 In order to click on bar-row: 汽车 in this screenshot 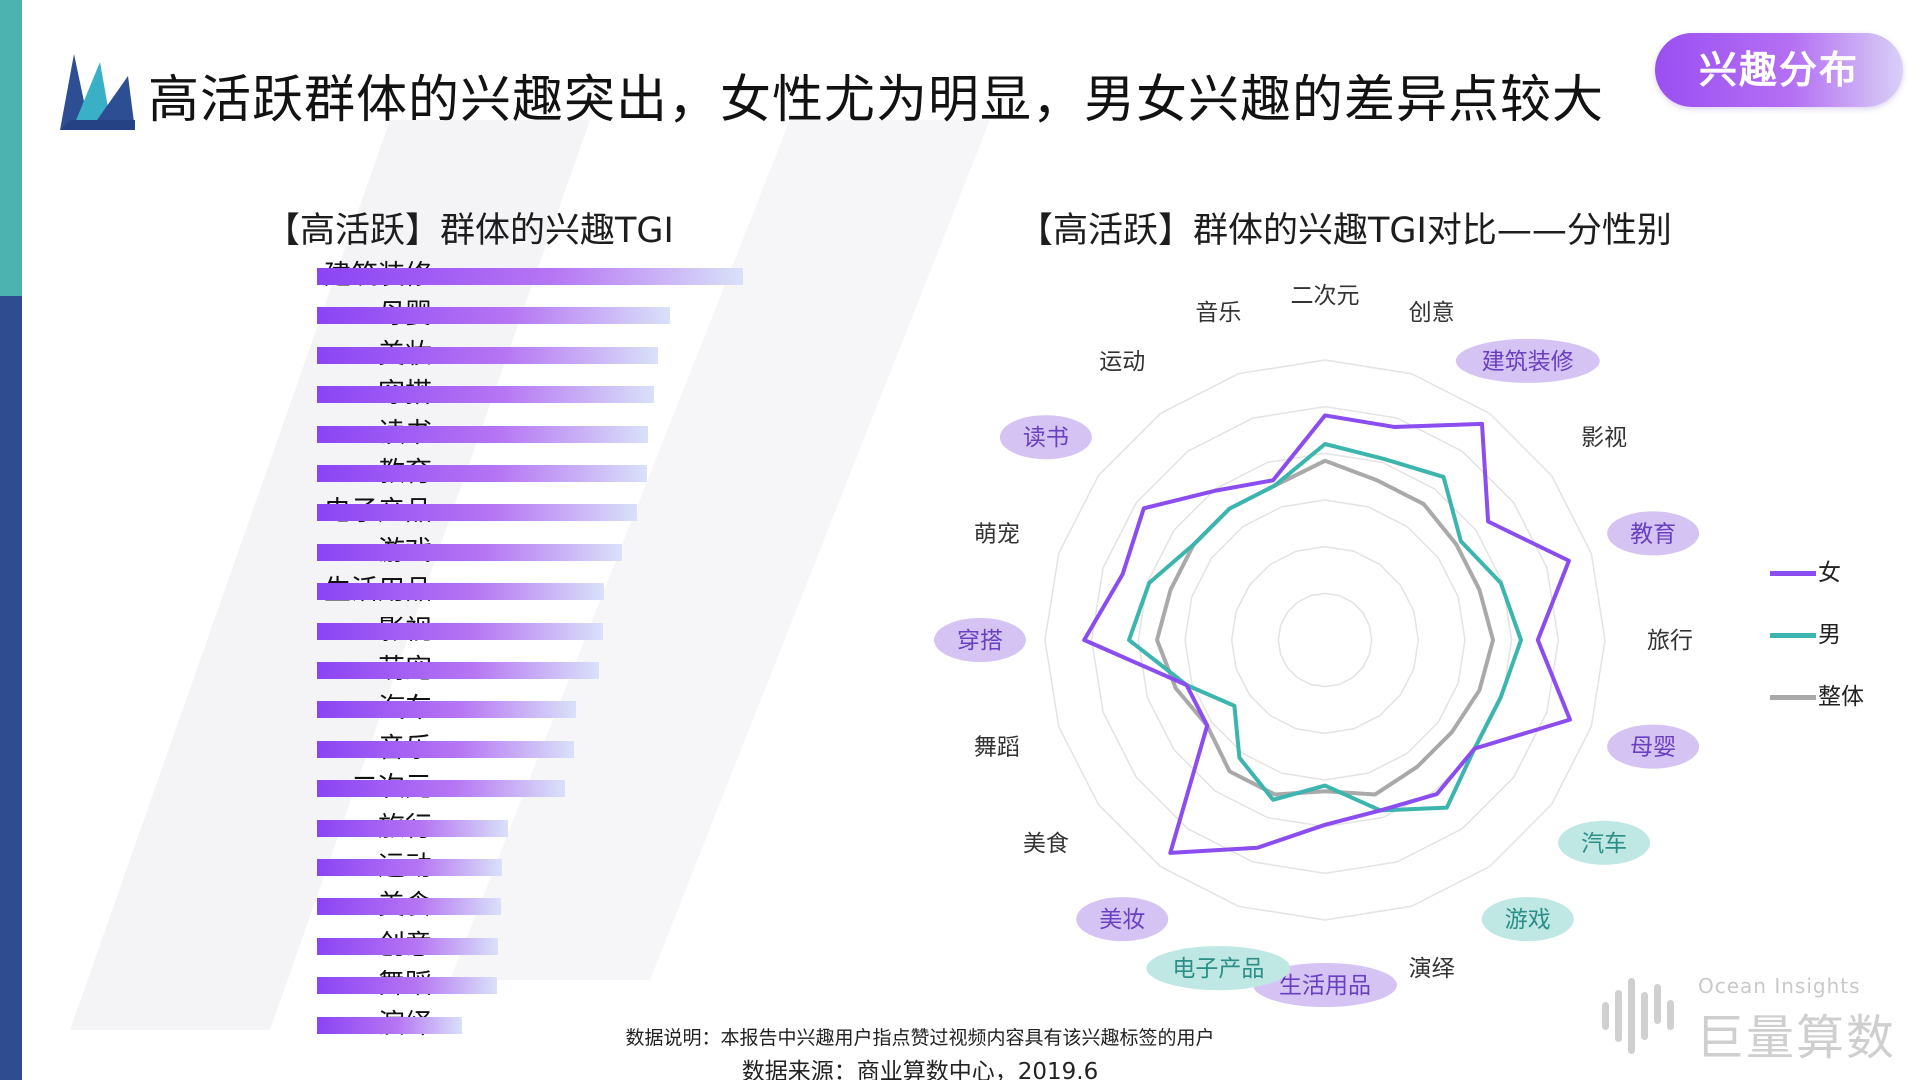, I will do `click(460, 709)`.